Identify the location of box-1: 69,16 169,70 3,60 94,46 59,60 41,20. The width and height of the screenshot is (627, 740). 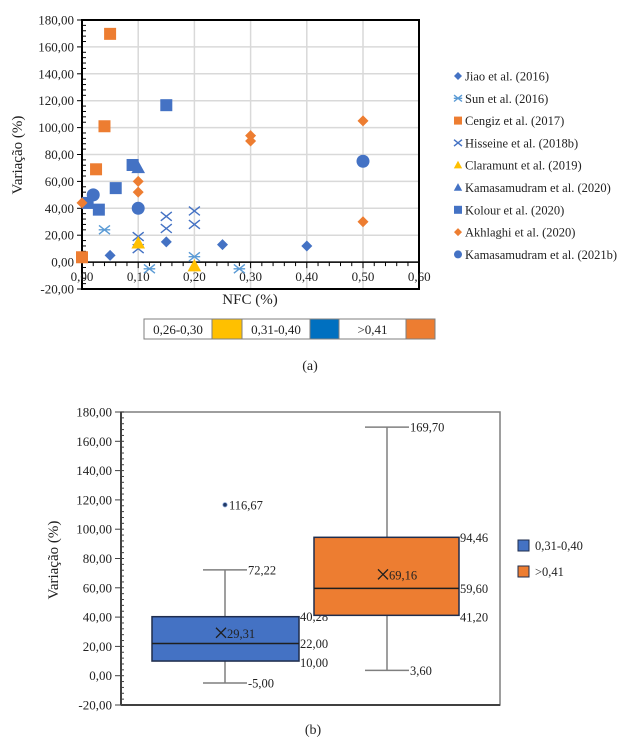
(400, 549).